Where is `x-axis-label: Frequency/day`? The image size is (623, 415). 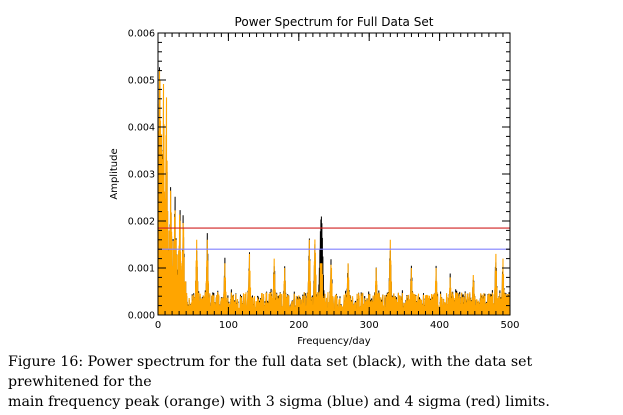 x-axis-label: Frequency/day is located at coordinates (334, 341).